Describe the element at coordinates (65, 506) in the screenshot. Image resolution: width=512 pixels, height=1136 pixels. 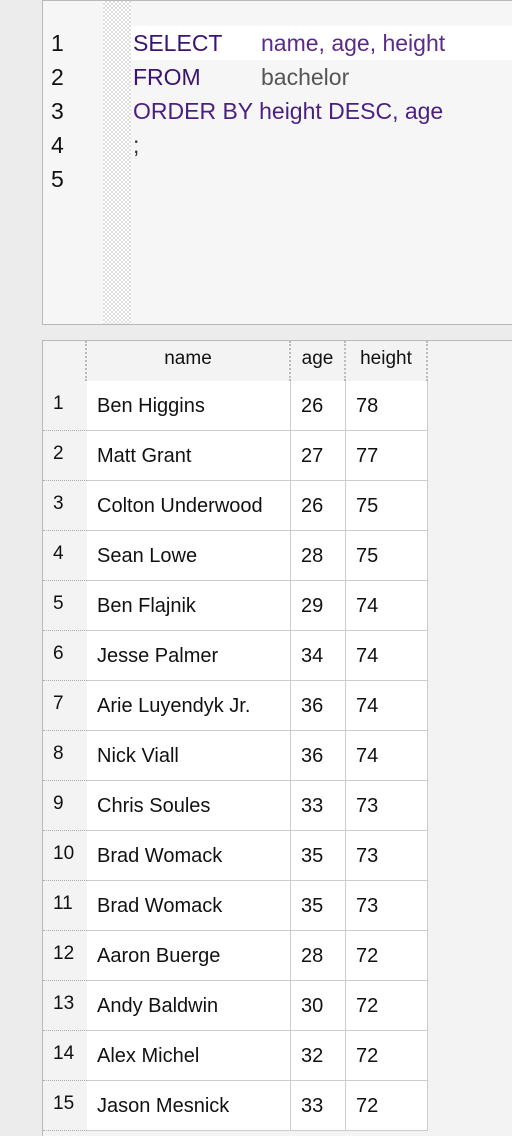
I see `row-number: 3` at that location.